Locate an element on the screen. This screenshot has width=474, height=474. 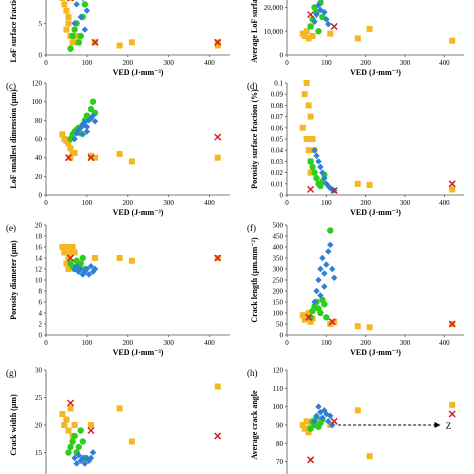
panel-d-ytick-label: 0.03 is located at coordinates (277, 162).